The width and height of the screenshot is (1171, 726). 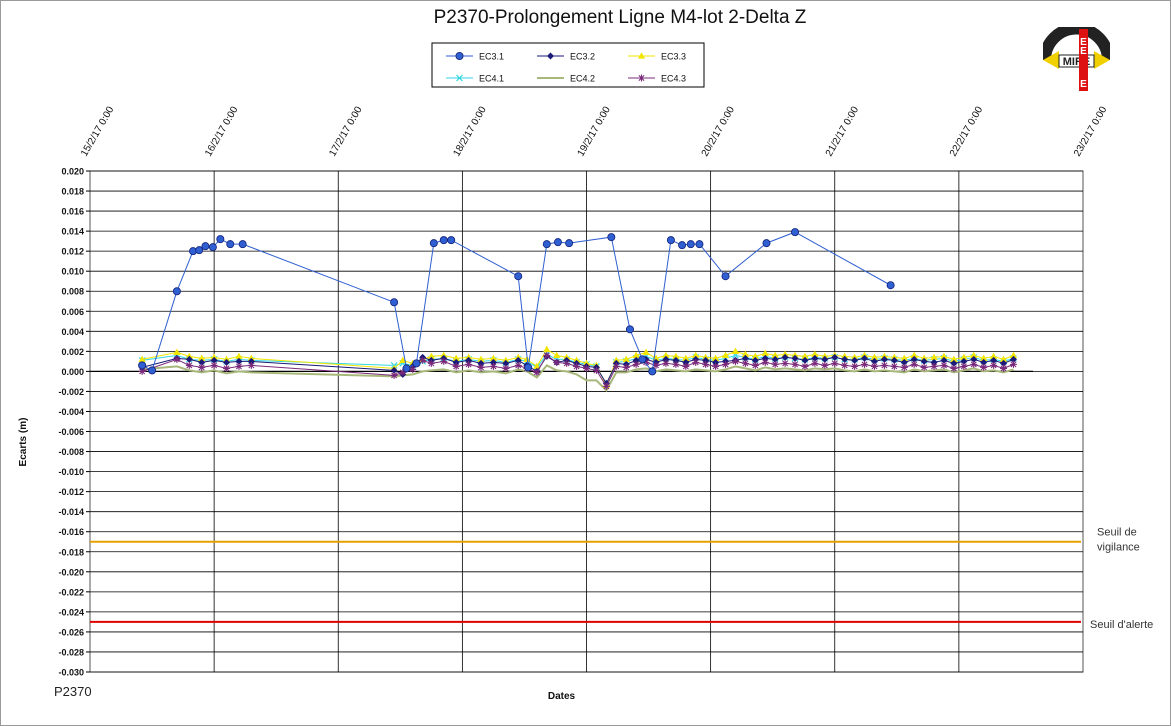 What do you see at coordinates (967, 131) in the screenshot?
I see `x-tick-label: 22/2/17 0:00` at bounding box center [967, 131].